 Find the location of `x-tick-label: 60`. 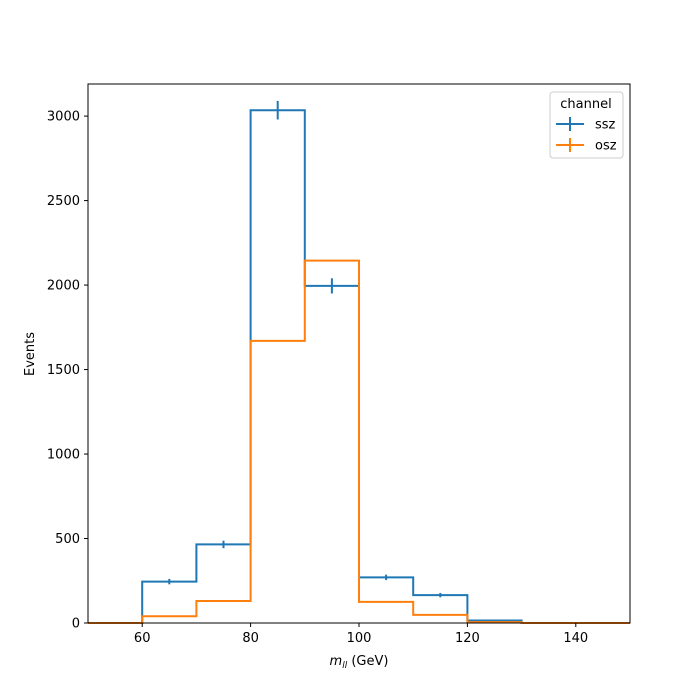

x-tick-label: 60 is located at coordinates (142, 638).